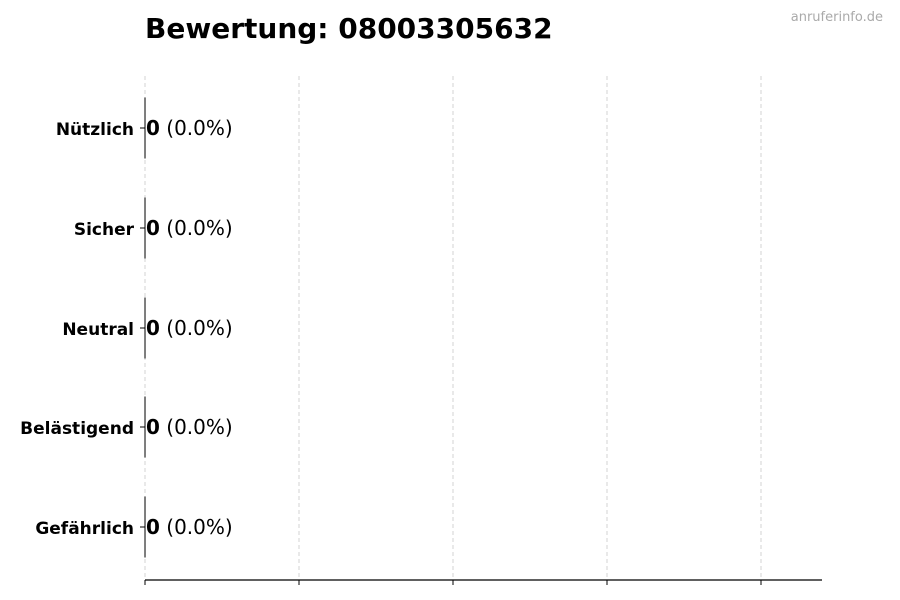 This screenshot has width=900, height=600. Describe the element at coordinates (104, 230) in the screenshot. I see `y-tick-label: Sicher` at that location.